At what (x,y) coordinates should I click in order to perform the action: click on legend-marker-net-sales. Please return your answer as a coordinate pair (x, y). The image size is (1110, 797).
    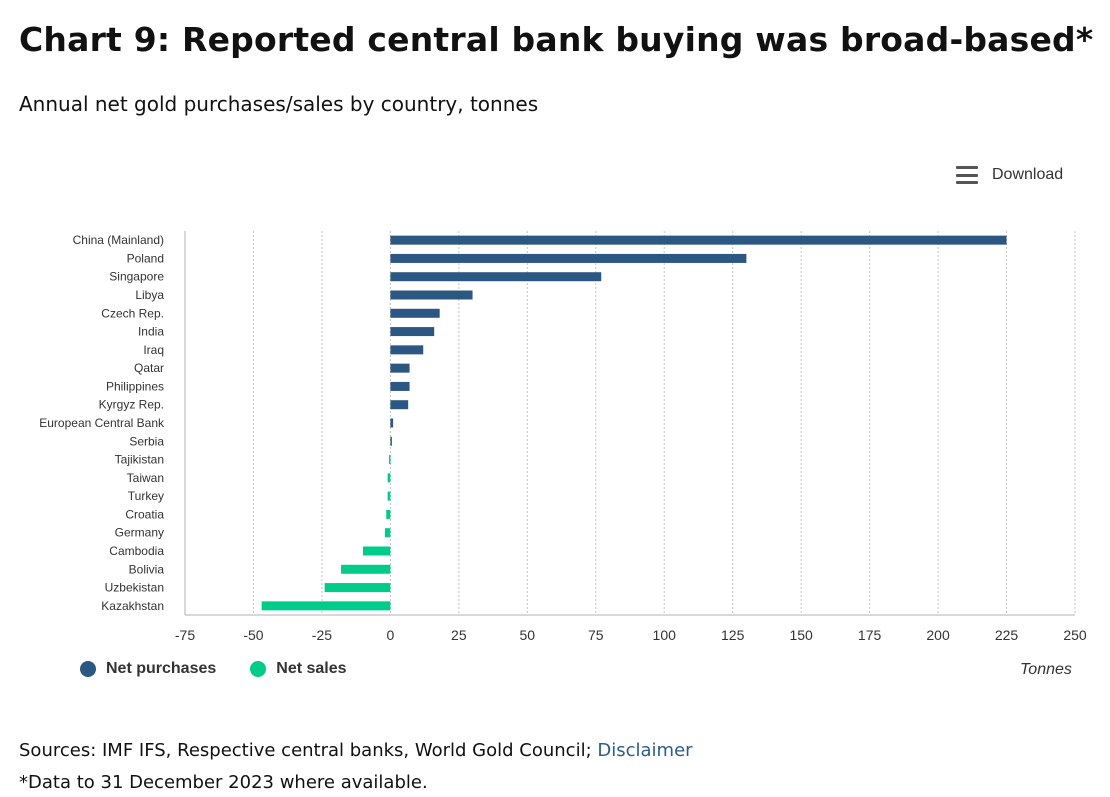
    Looking at the image, I should click on (258, 669).